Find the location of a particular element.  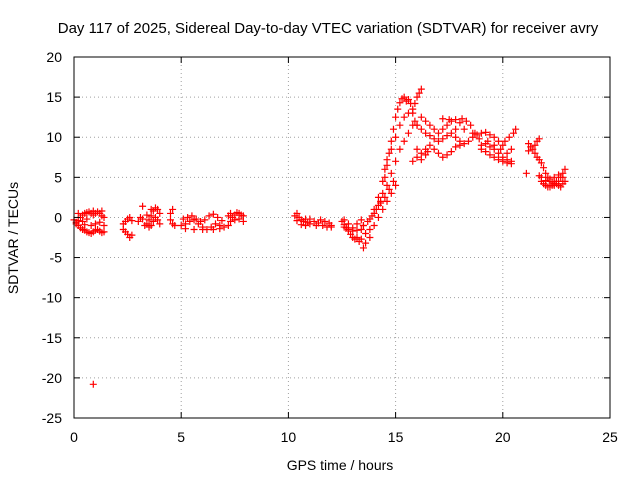

x-tick-label: 20 is located at coordinates (503, 437).